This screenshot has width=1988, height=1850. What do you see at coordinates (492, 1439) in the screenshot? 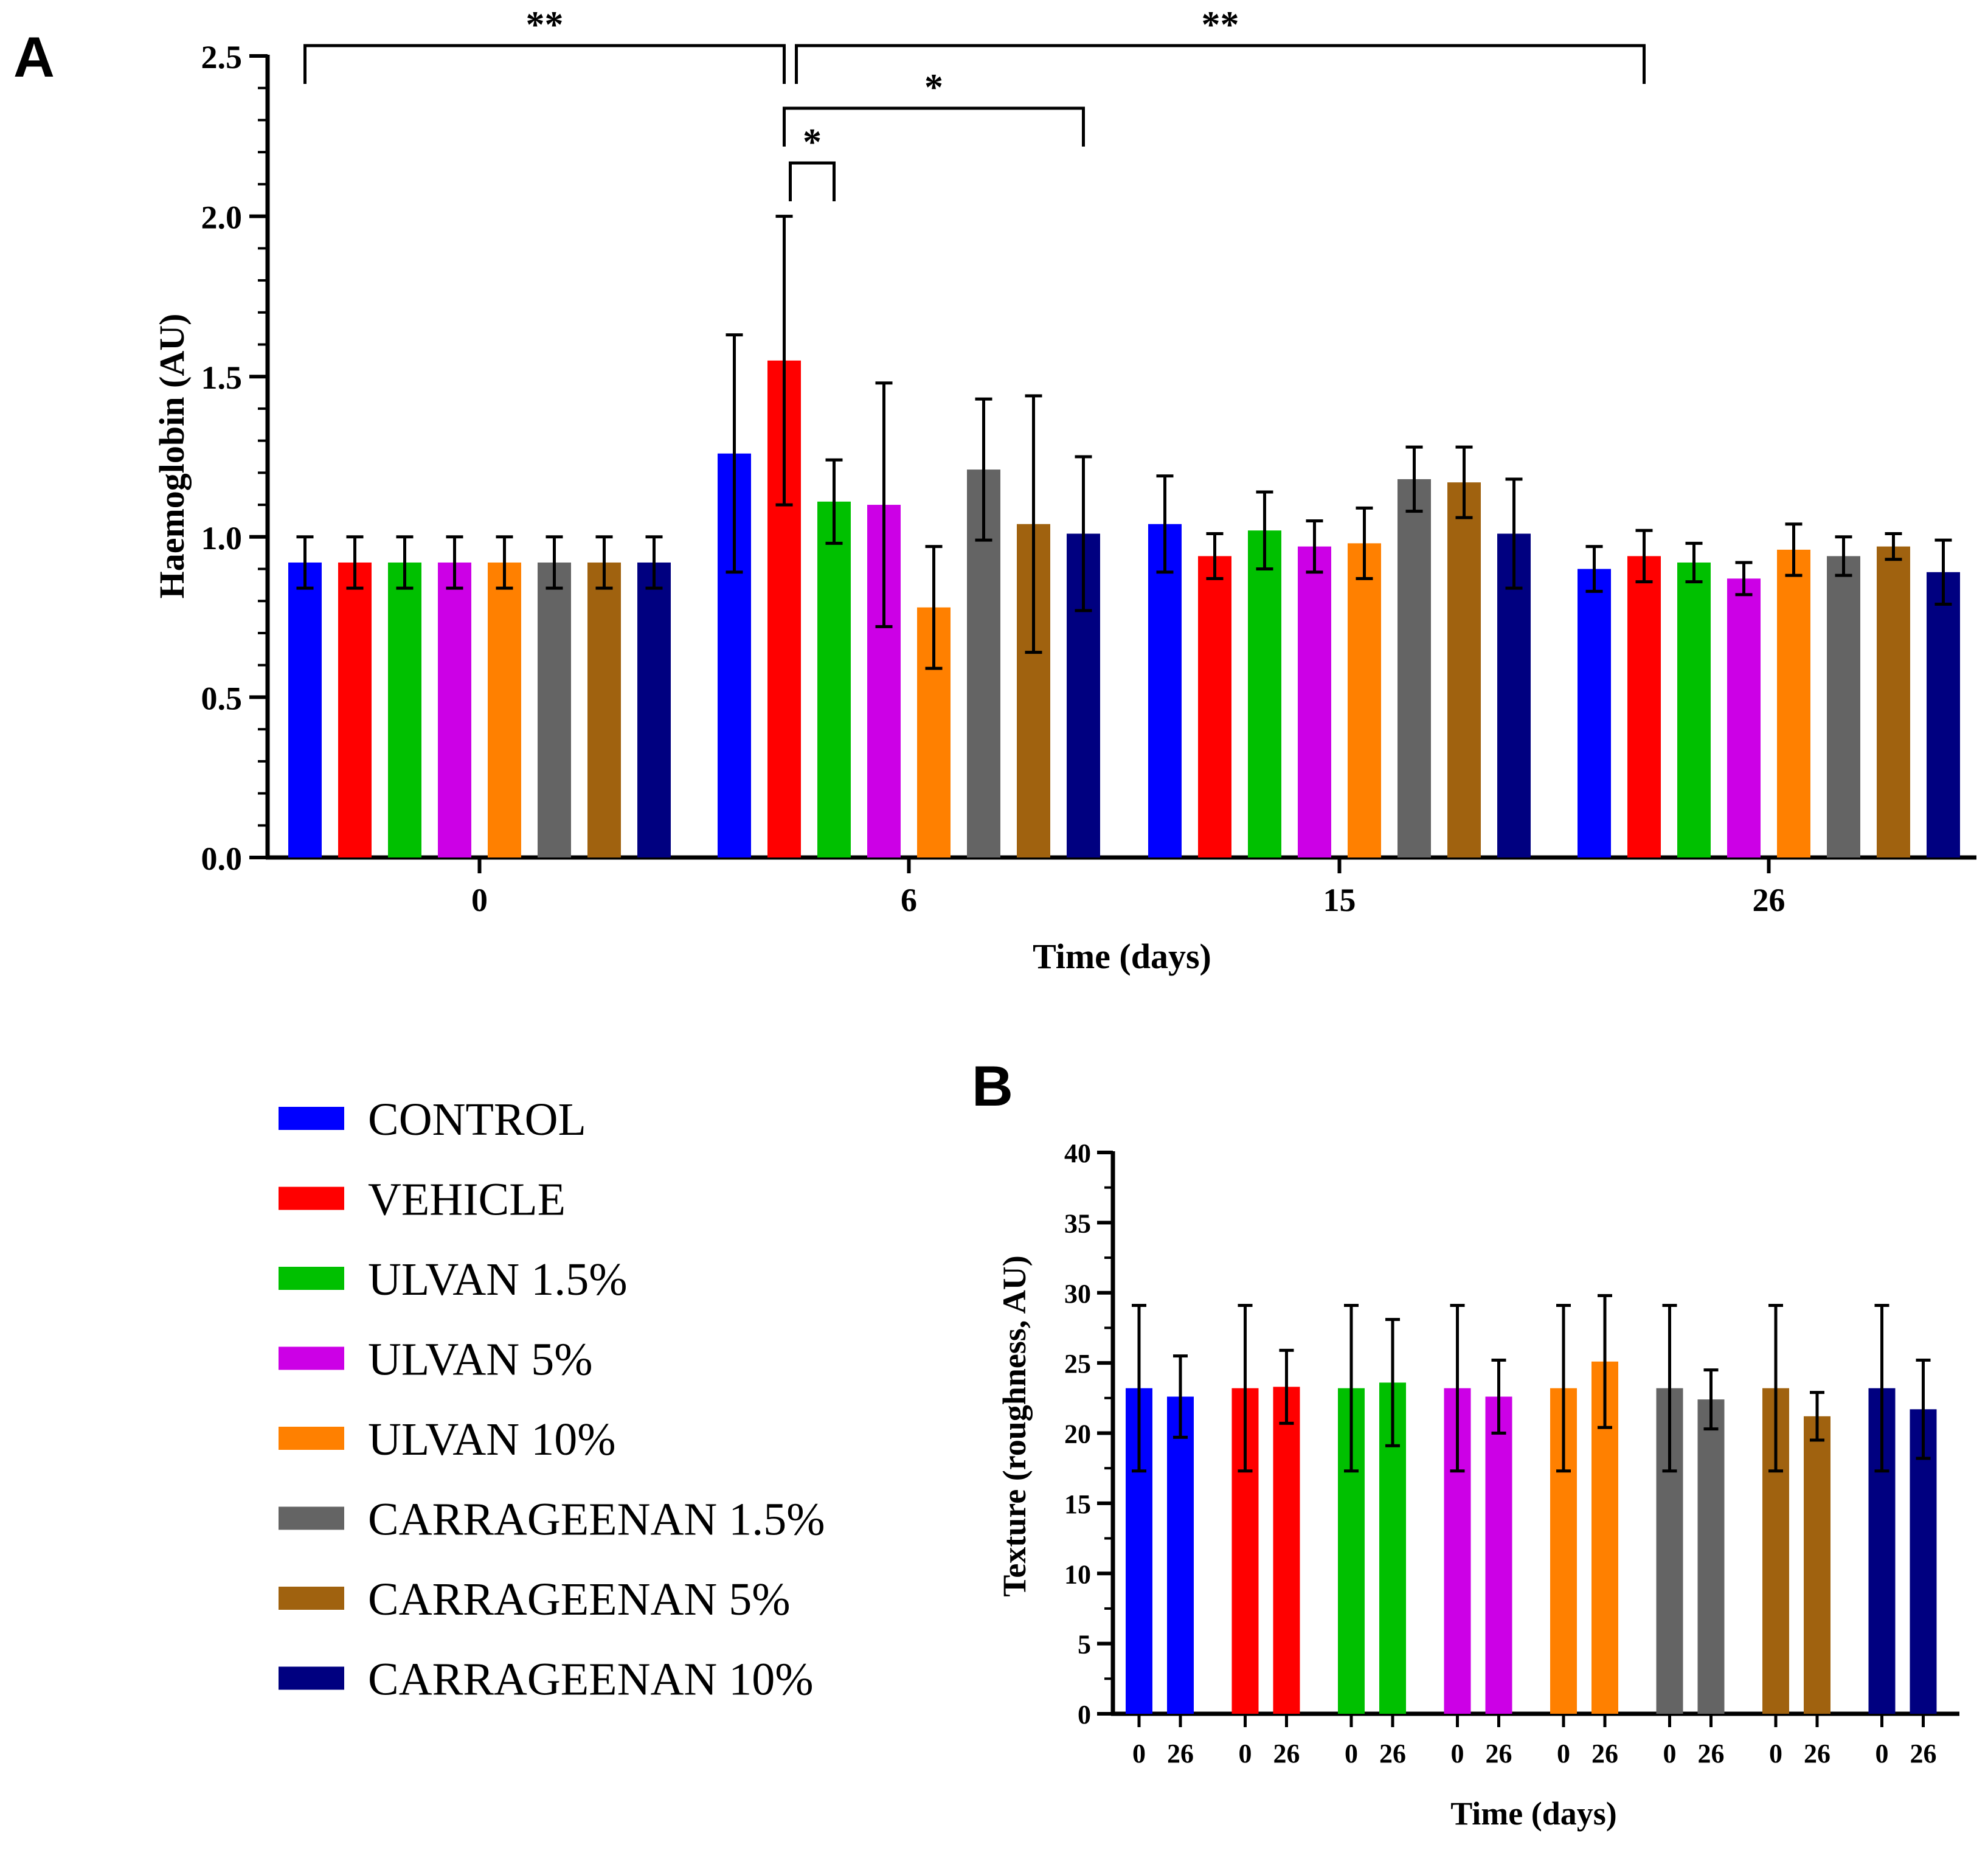
I see `legend-label: ULVAN 10%` at bounding box center [492, 1439].